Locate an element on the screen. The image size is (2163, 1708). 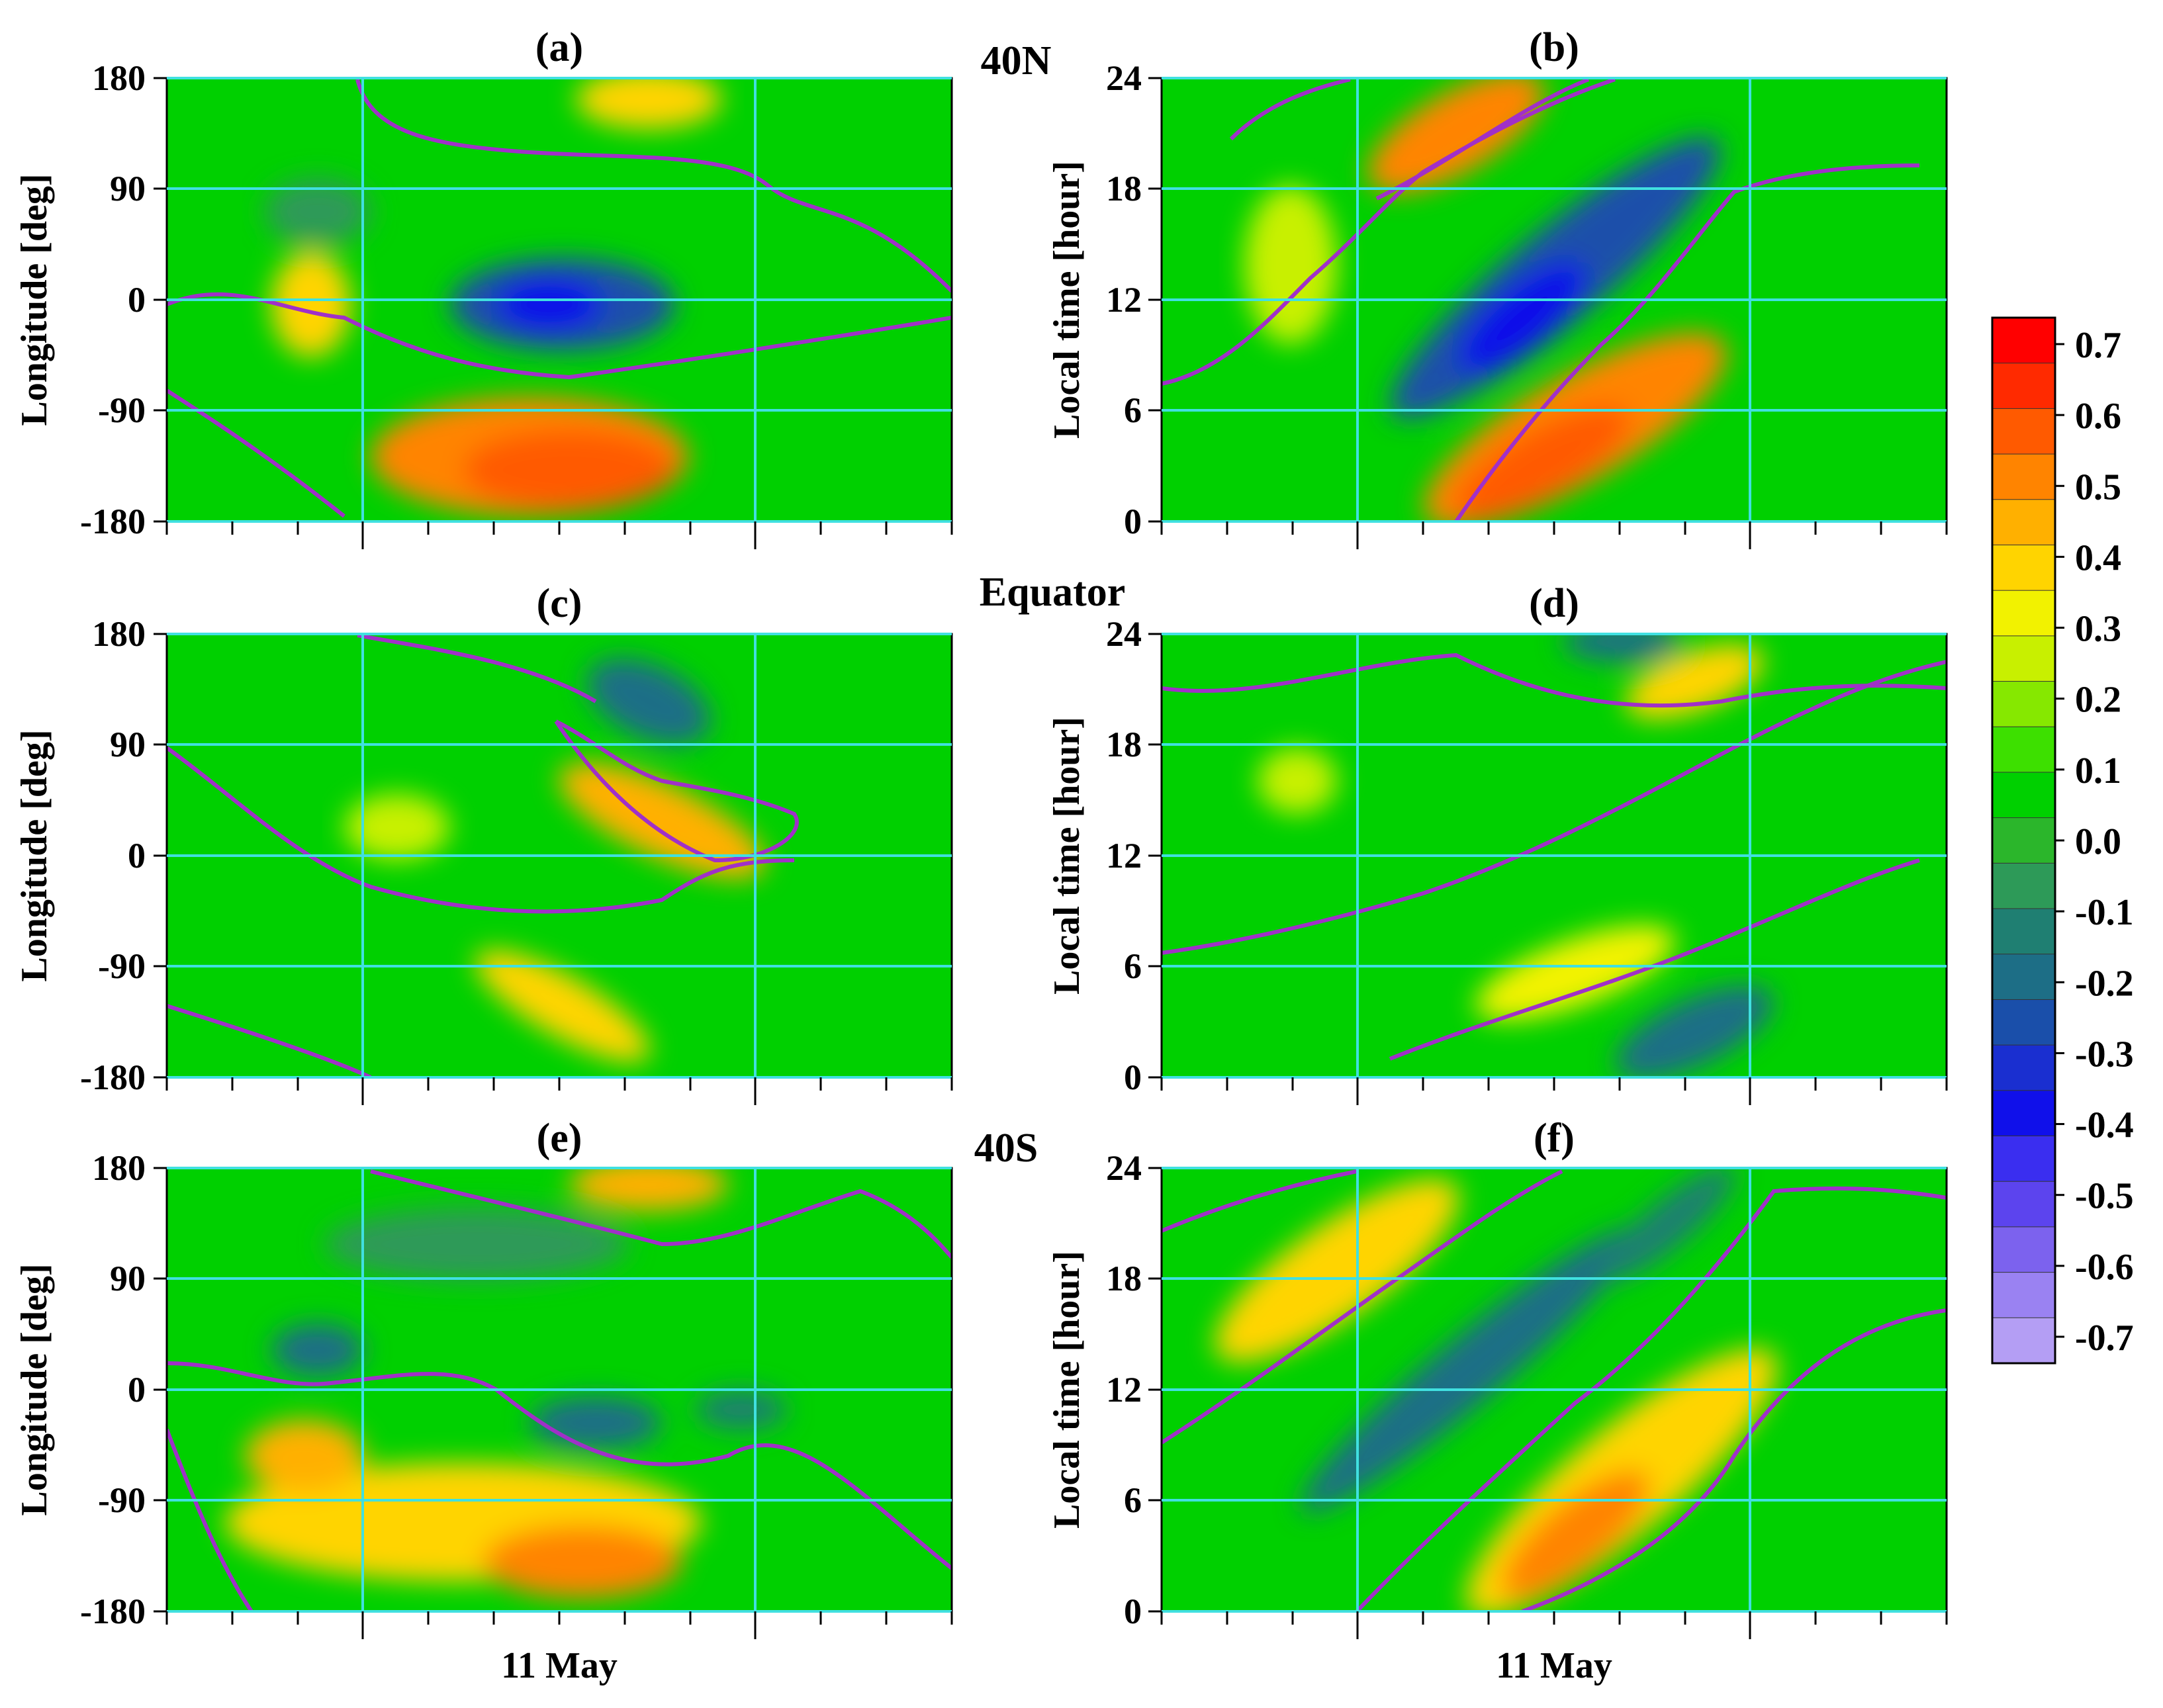
heatmap-e is located at coordinates (559, 1389).